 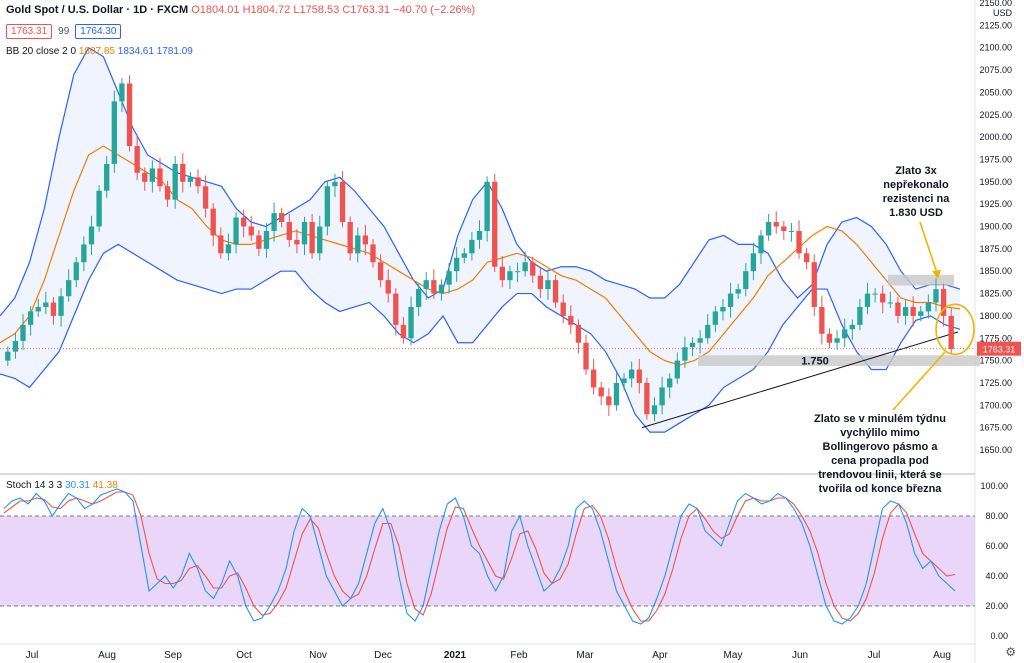 I want to click on price-tick-label: 1750.00, so click(x=995, y=361).